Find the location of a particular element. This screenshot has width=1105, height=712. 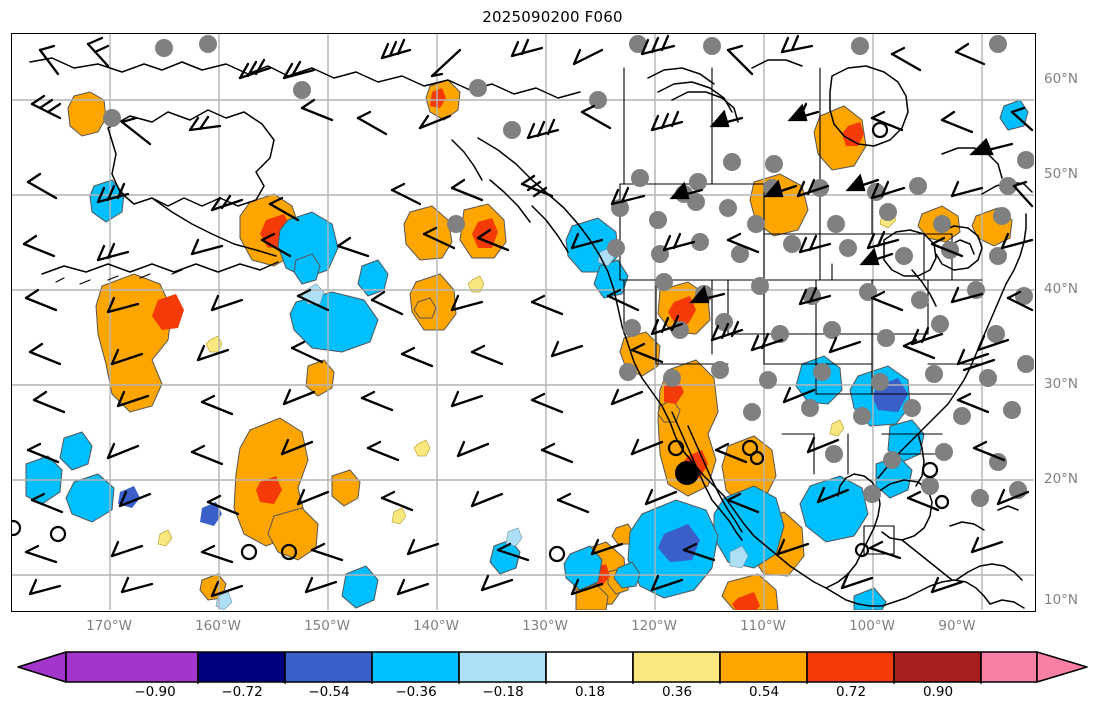

lat-label-20n: 20°N is located at coordinates (1061, 479).